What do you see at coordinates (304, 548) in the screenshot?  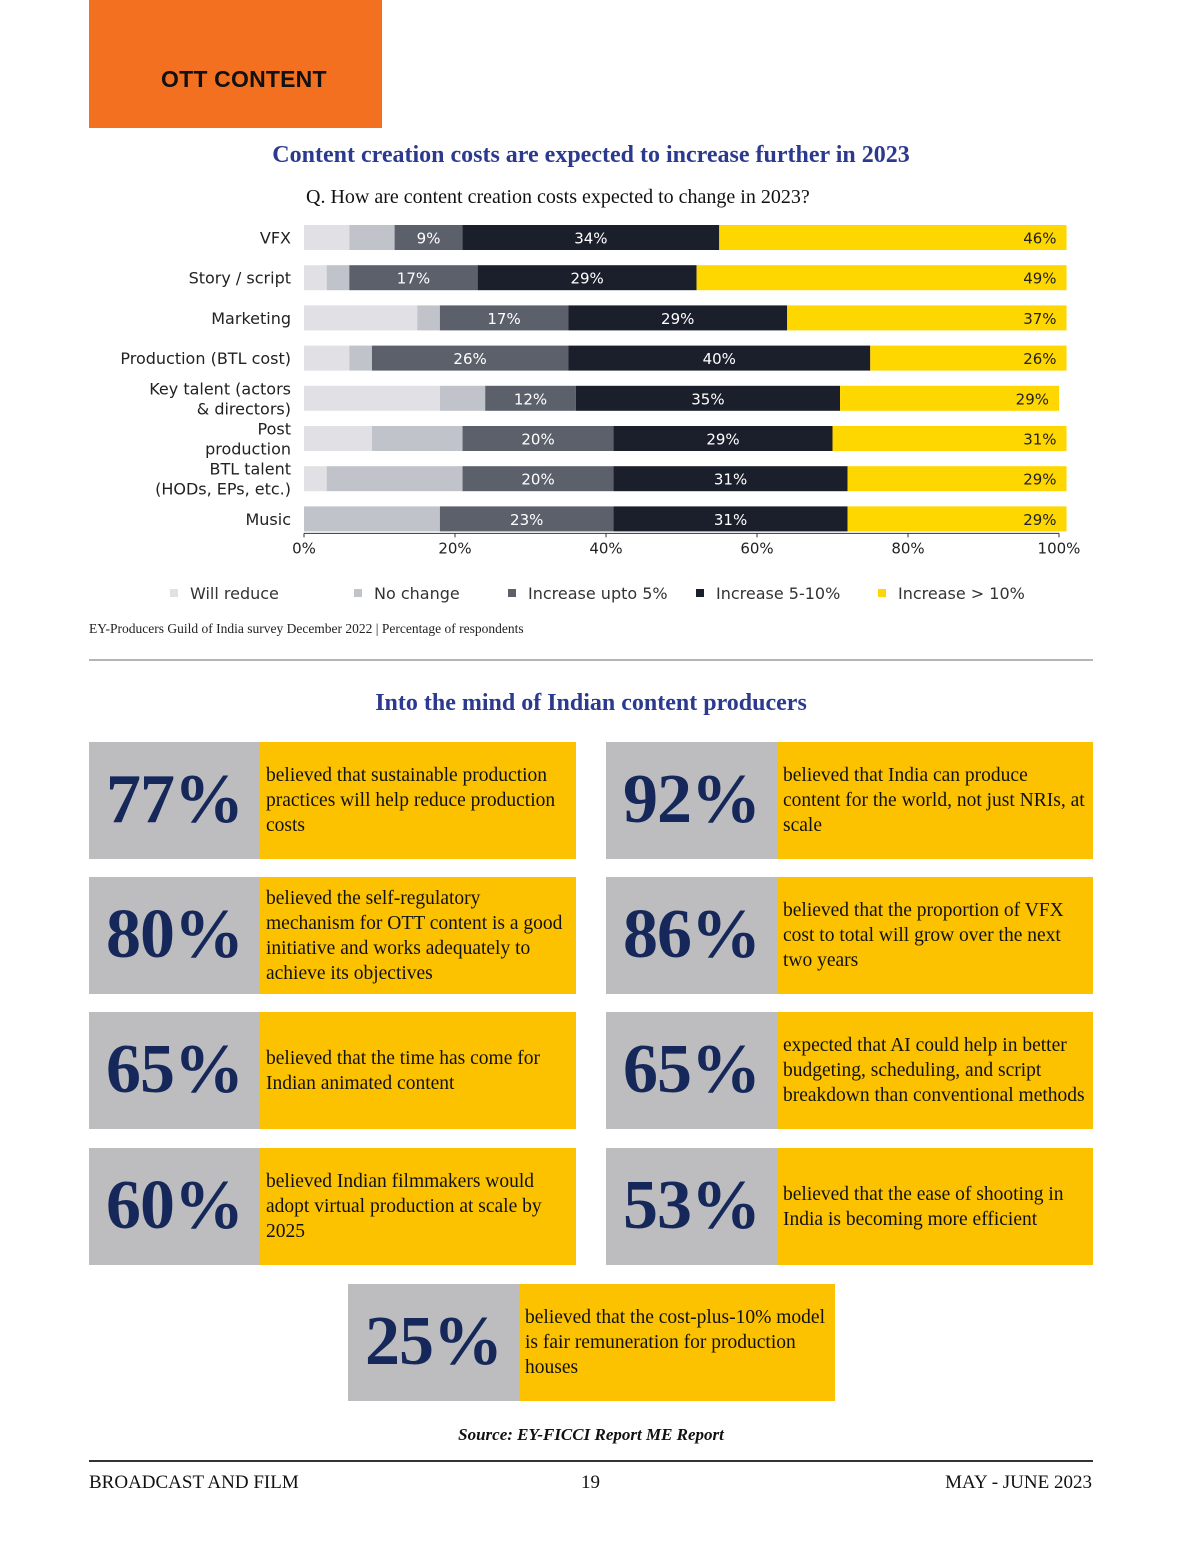 I see `x-tick-label: 0%` at bounding box center [304, 548].